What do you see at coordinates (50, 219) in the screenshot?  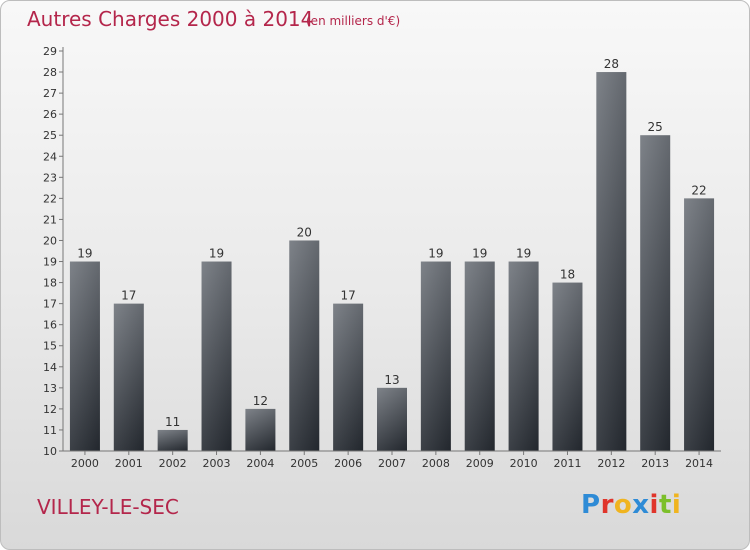 I see `y-tick-label: 21` at bounding box center [50, 219].